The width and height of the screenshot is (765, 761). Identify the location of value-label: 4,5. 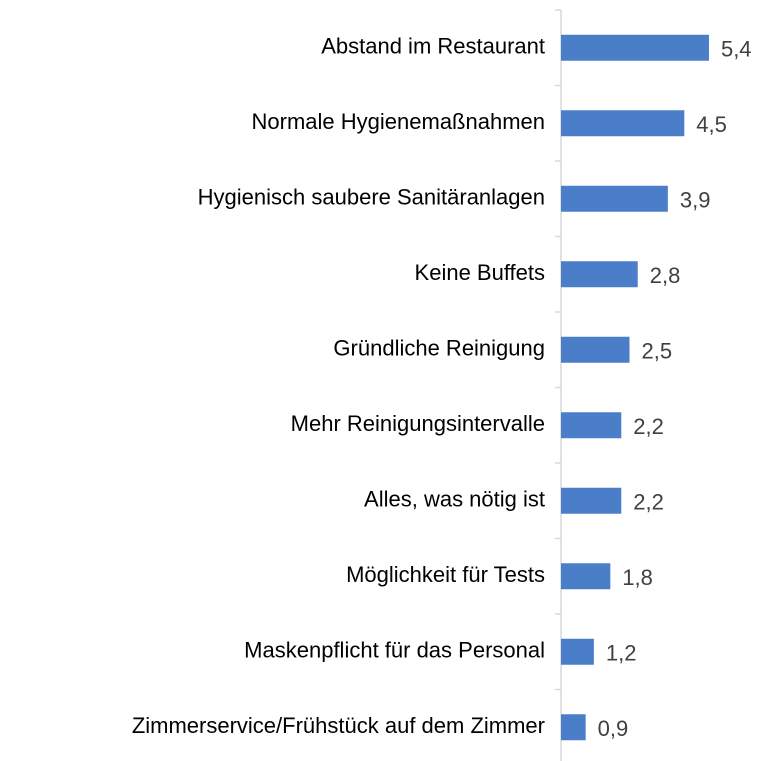
(711, 124).